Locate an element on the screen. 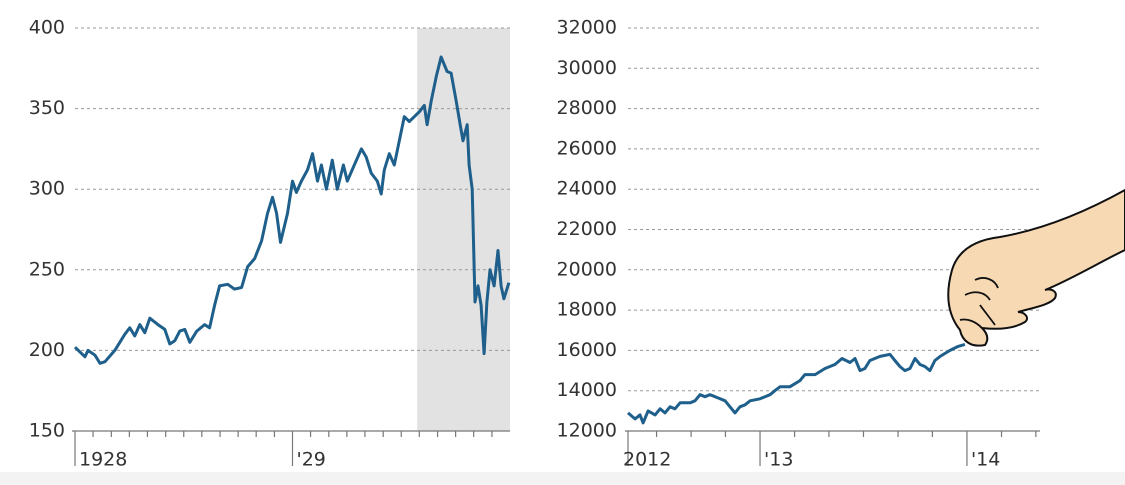 Image resolution: width=1125 pixels, height=485 pixels. y-tick-label: 16000 is located at coordinates (587, 350).